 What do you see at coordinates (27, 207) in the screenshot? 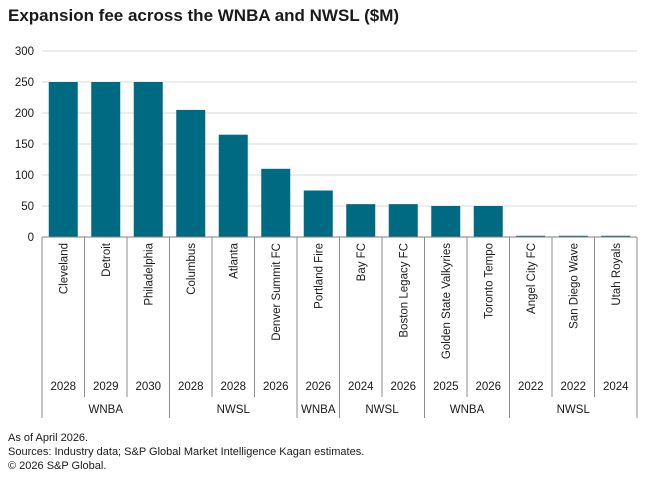
I see `y-tick-label: 50` at bounding box center [27, 207].